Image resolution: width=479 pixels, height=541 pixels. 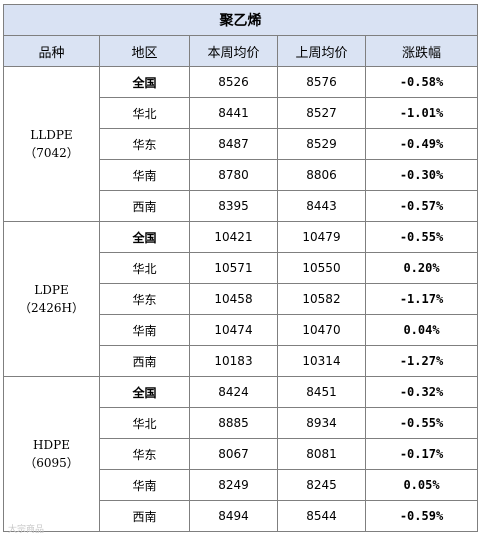 What do you see at coordinates (144, 51) in the screenshot?
I see `header-region: 地区` at bounding box center [144, 51].